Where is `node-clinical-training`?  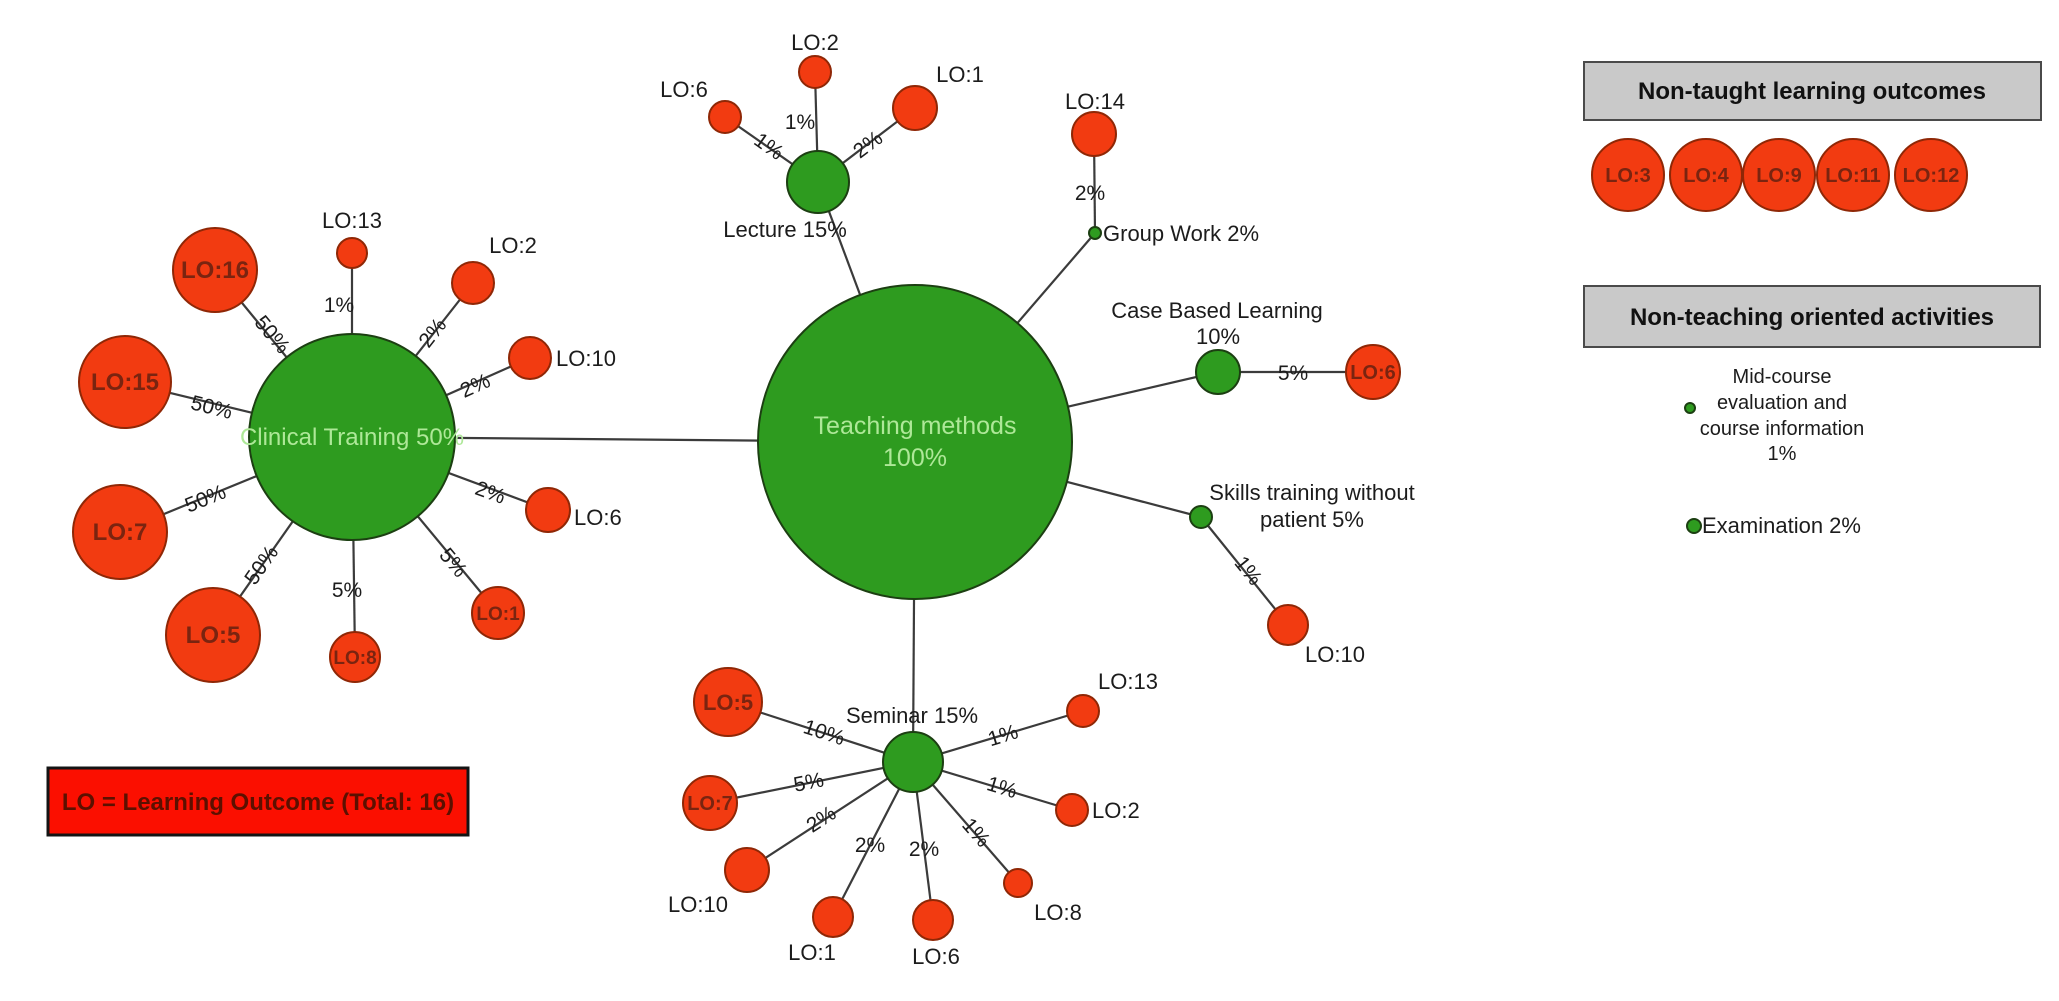
node-clinical-training is located at coordinates (352, 437).